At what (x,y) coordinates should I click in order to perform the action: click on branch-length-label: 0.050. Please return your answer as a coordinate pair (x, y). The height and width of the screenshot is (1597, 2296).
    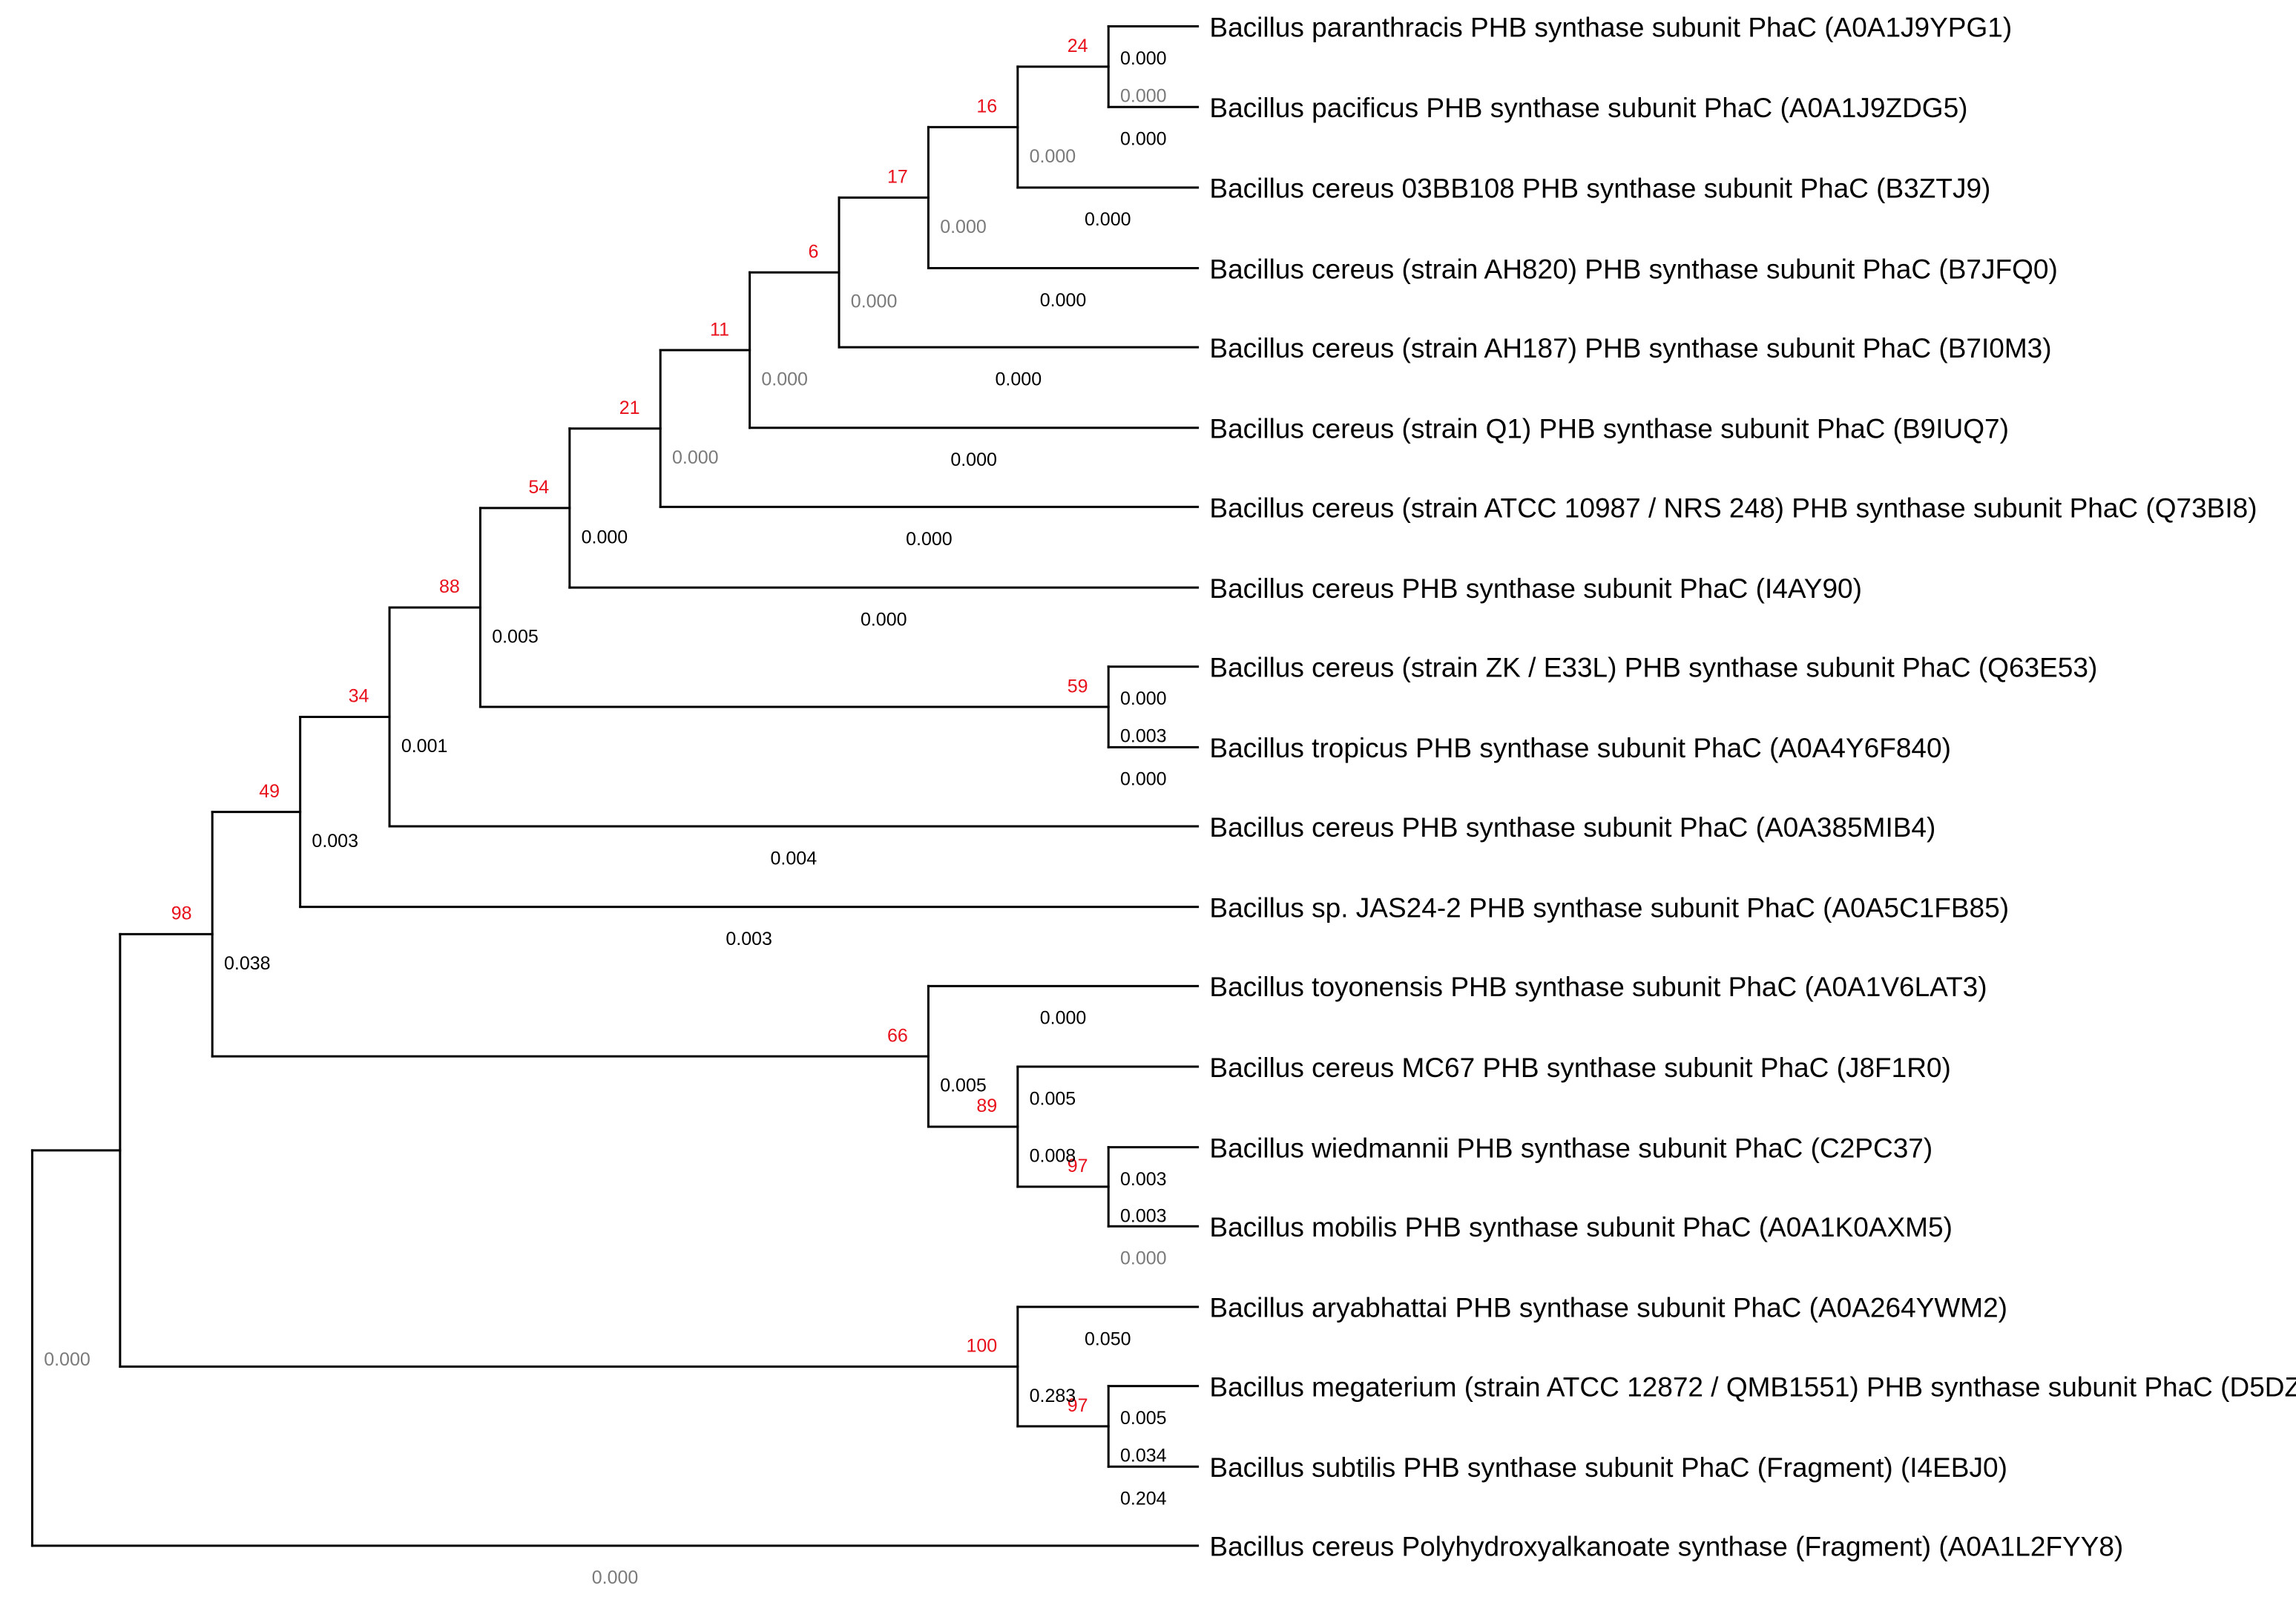
    Looking at the image, I should click on (1108, 1338).